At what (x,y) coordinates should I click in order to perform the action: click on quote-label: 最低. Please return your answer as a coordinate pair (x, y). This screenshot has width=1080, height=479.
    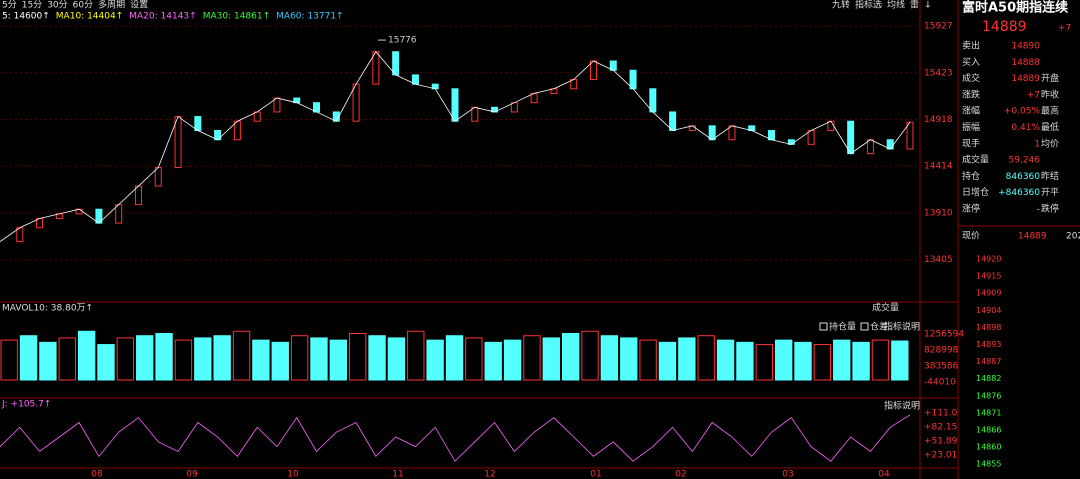
    Looking at the image, I should click on (1050, 127).